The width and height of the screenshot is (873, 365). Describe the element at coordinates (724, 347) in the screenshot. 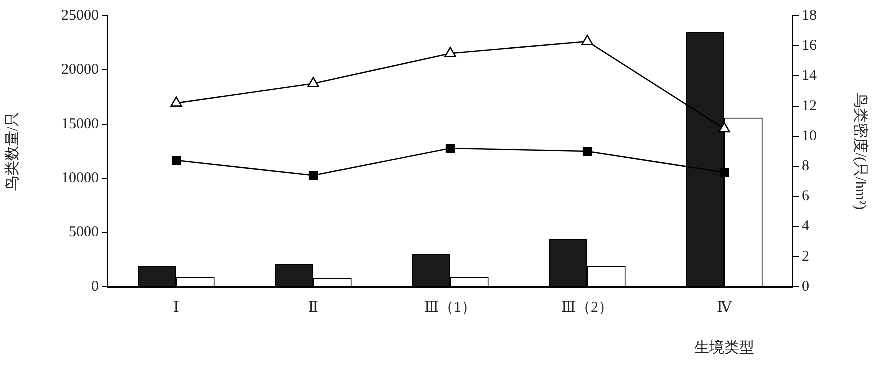

I see `x-axis-title: 生境类型` at that location.